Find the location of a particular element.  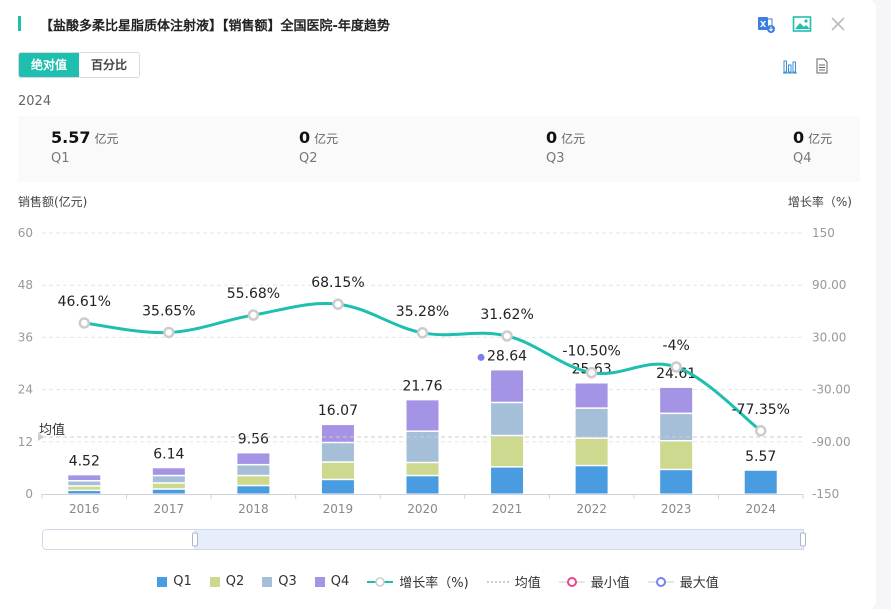

y-tick-label: 48 is located at coordinates (25, 285).